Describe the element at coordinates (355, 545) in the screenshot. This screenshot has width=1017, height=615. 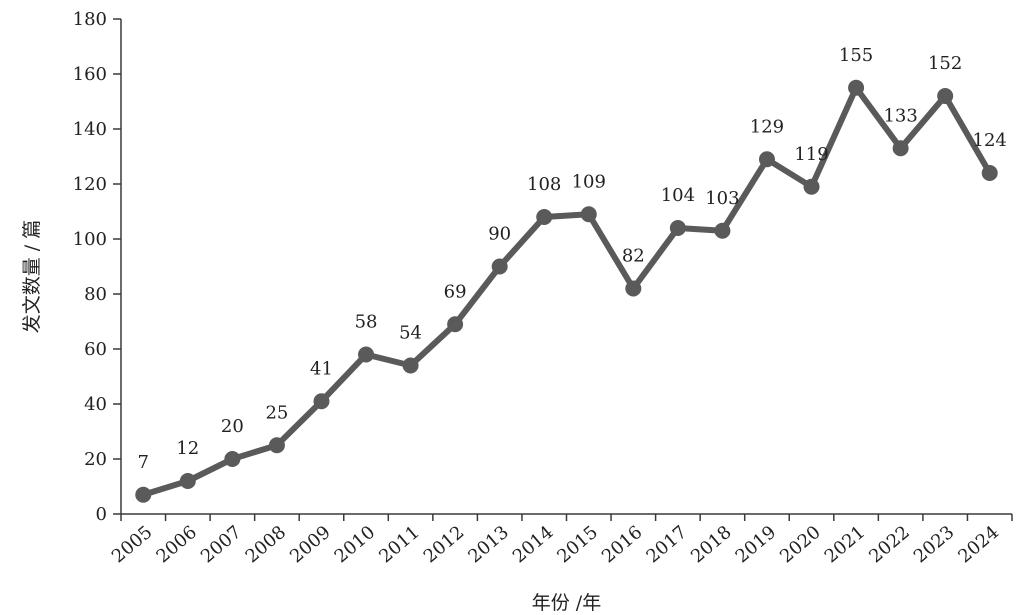
I see `x-tick-label: 2010` at that location.